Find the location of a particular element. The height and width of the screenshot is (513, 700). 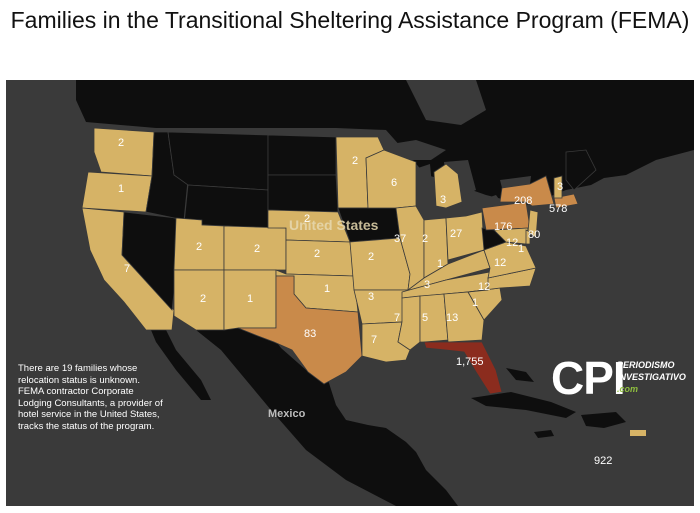

state-NY is located at coordinates (527, 191).